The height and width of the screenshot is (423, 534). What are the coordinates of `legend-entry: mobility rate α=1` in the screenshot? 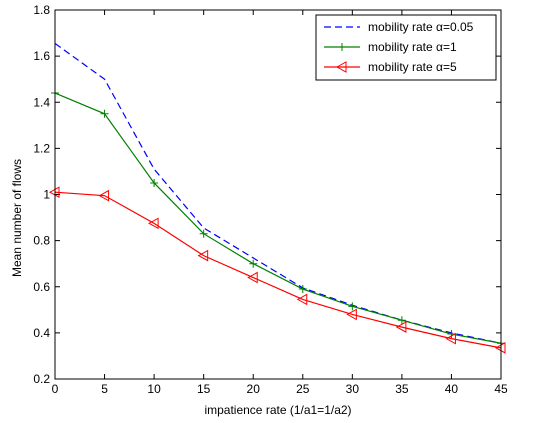 It's located at (390, 47).